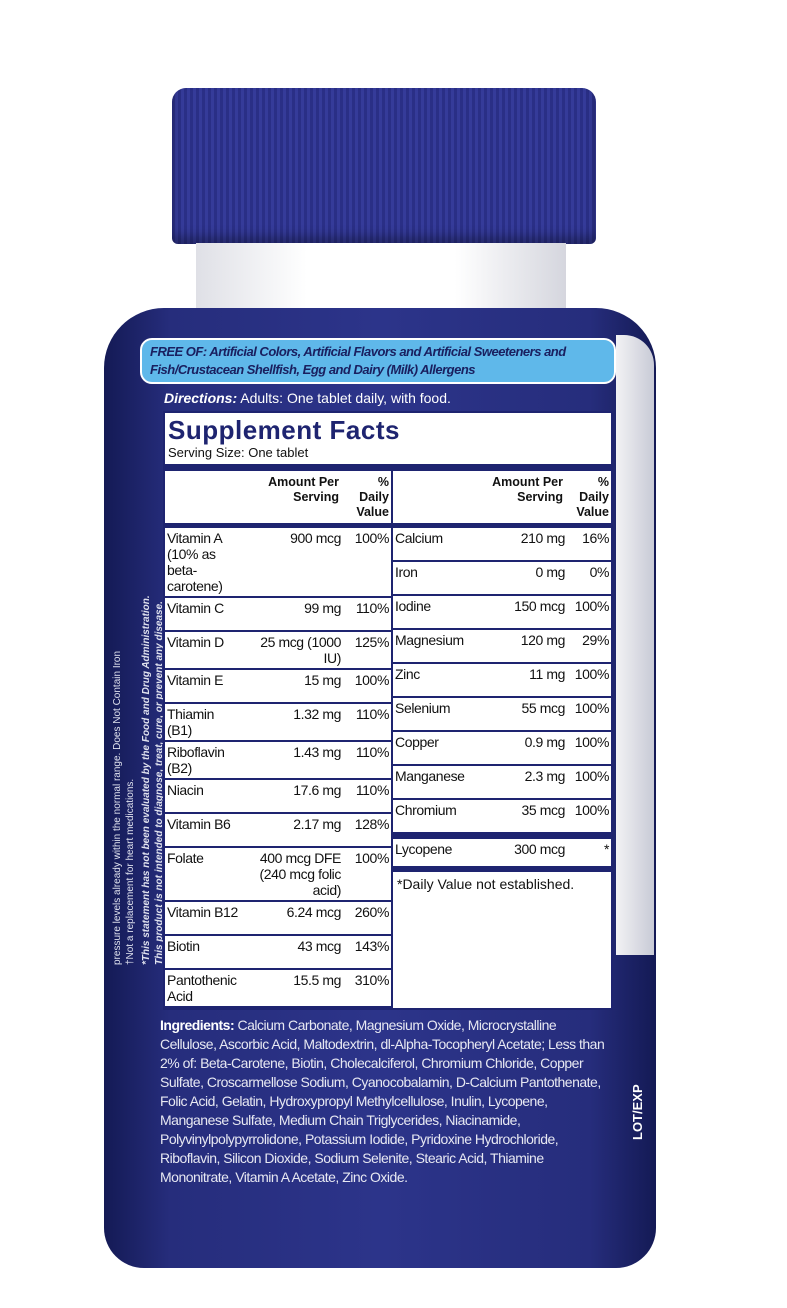 The height and width of the screenshot is (1308, 787). Describe the element at coordinates (599, 572) in the screenshot. I see `nutrient-dv: 0%` at that location.